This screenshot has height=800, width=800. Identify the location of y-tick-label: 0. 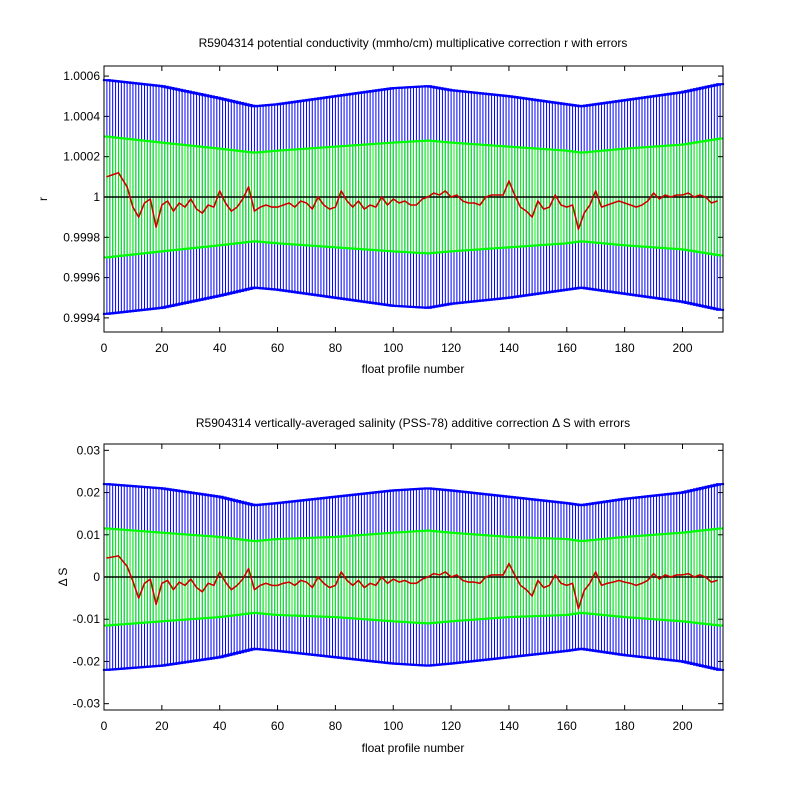
(96, 577).